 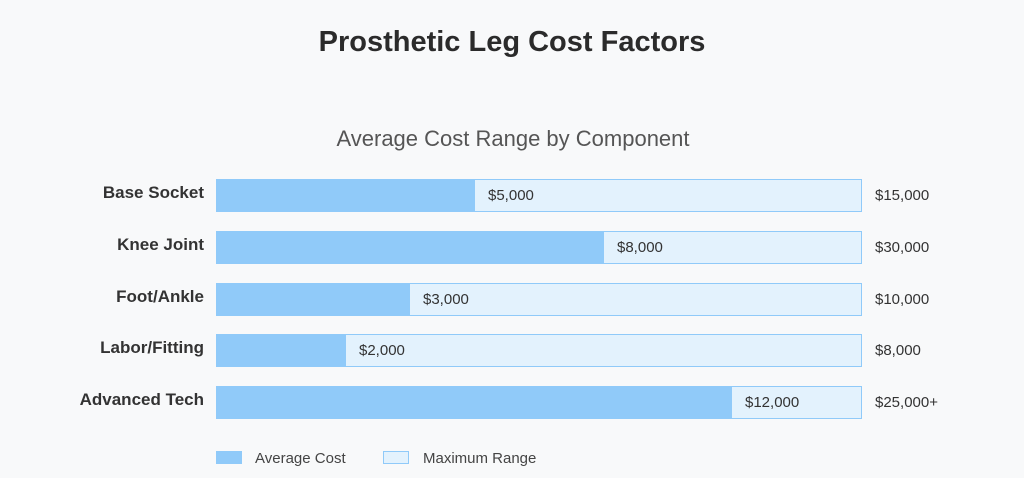 What do you see at coordinates (898, 350) in the screenshot?
I see `max-value-label: $8,000` at bounding box center [898, 350].